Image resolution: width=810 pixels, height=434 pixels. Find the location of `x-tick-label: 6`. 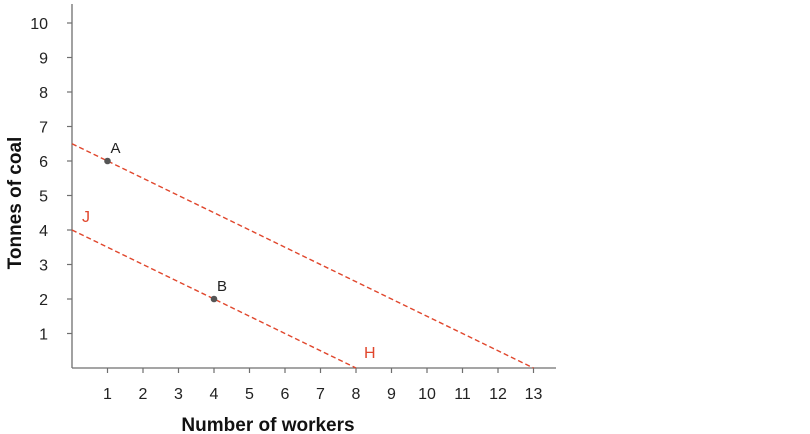

x-tick-label: 6 is located at coordinates (285, 394).